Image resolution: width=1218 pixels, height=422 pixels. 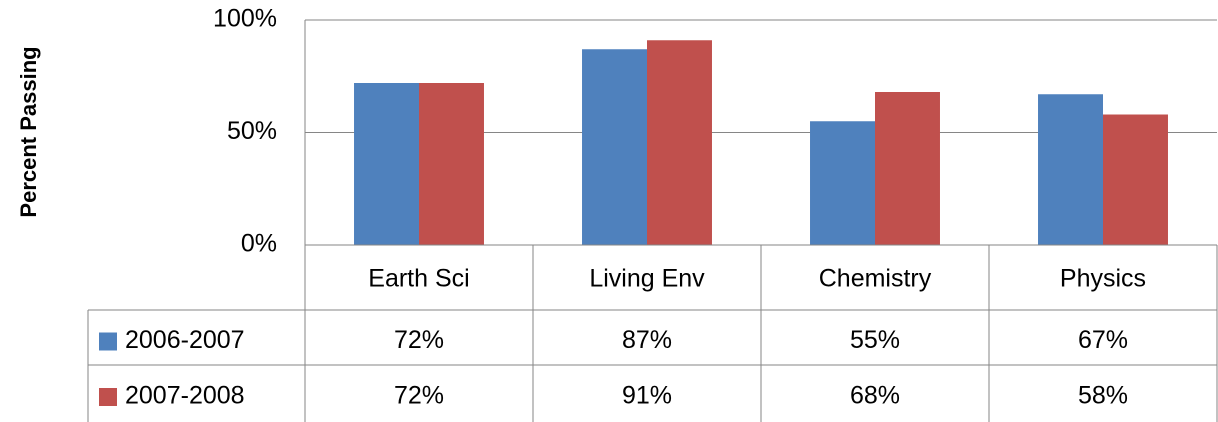 I want to click on table-value: 91%, so click(x=647, y=396).